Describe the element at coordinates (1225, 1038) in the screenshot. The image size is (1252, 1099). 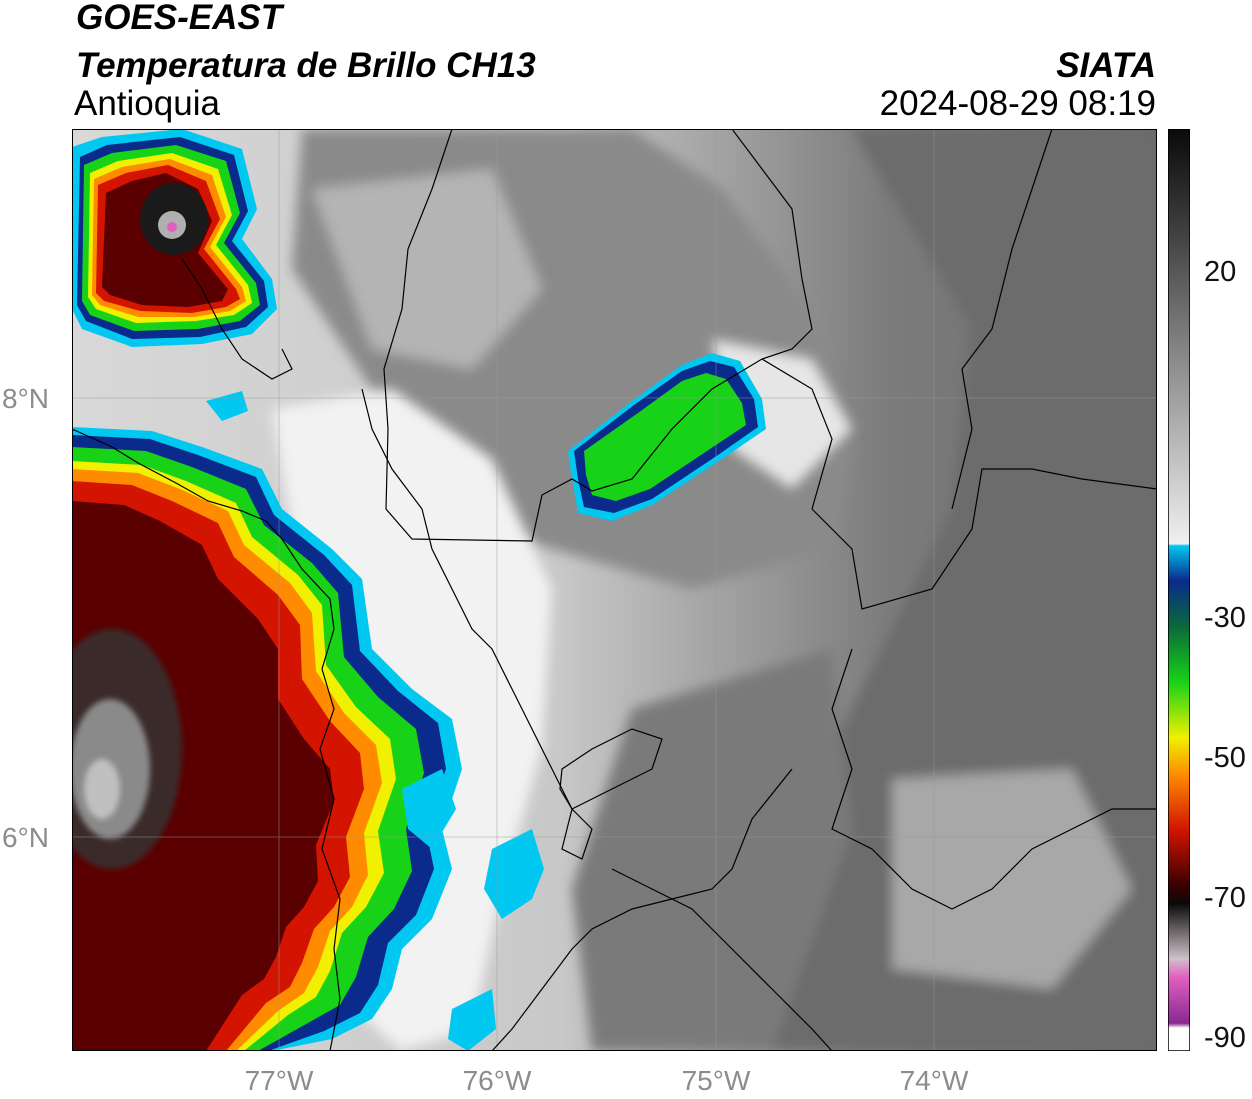
I see `colorbar-tick-label: -90` at that location.